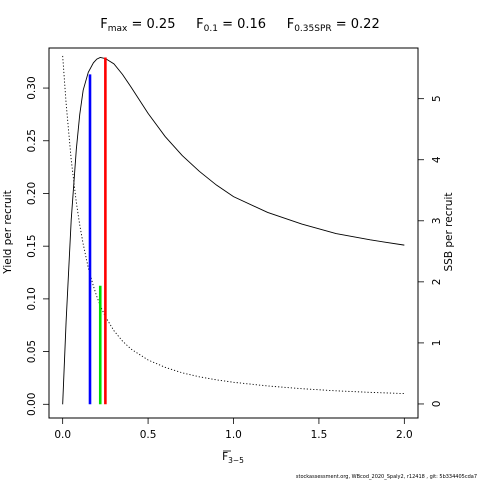 The height and width of the screenshot is (480, 480). I want to click on x-label-main: F, so click(225, 457).